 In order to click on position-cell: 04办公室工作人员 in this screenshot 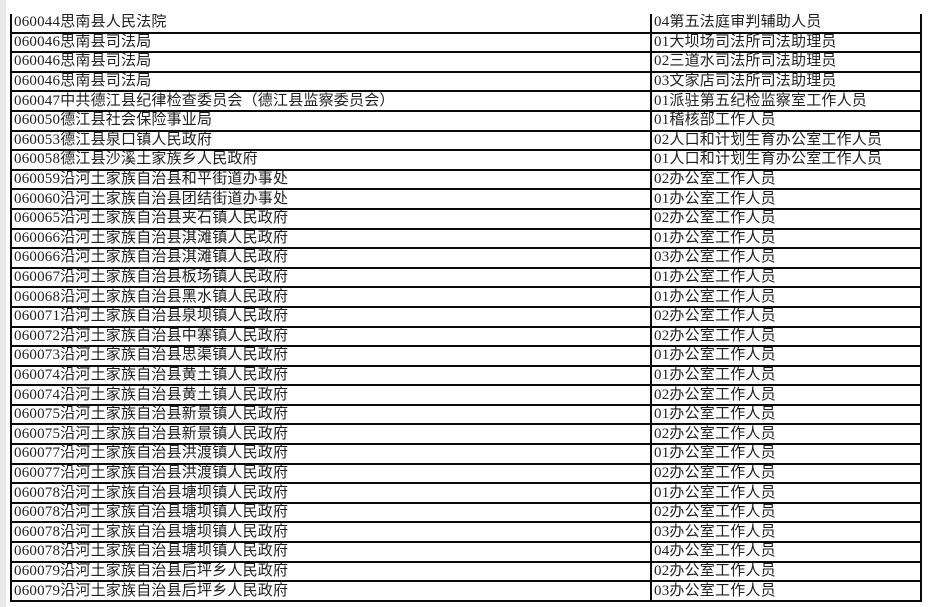, I will do `click(786, 552)`.